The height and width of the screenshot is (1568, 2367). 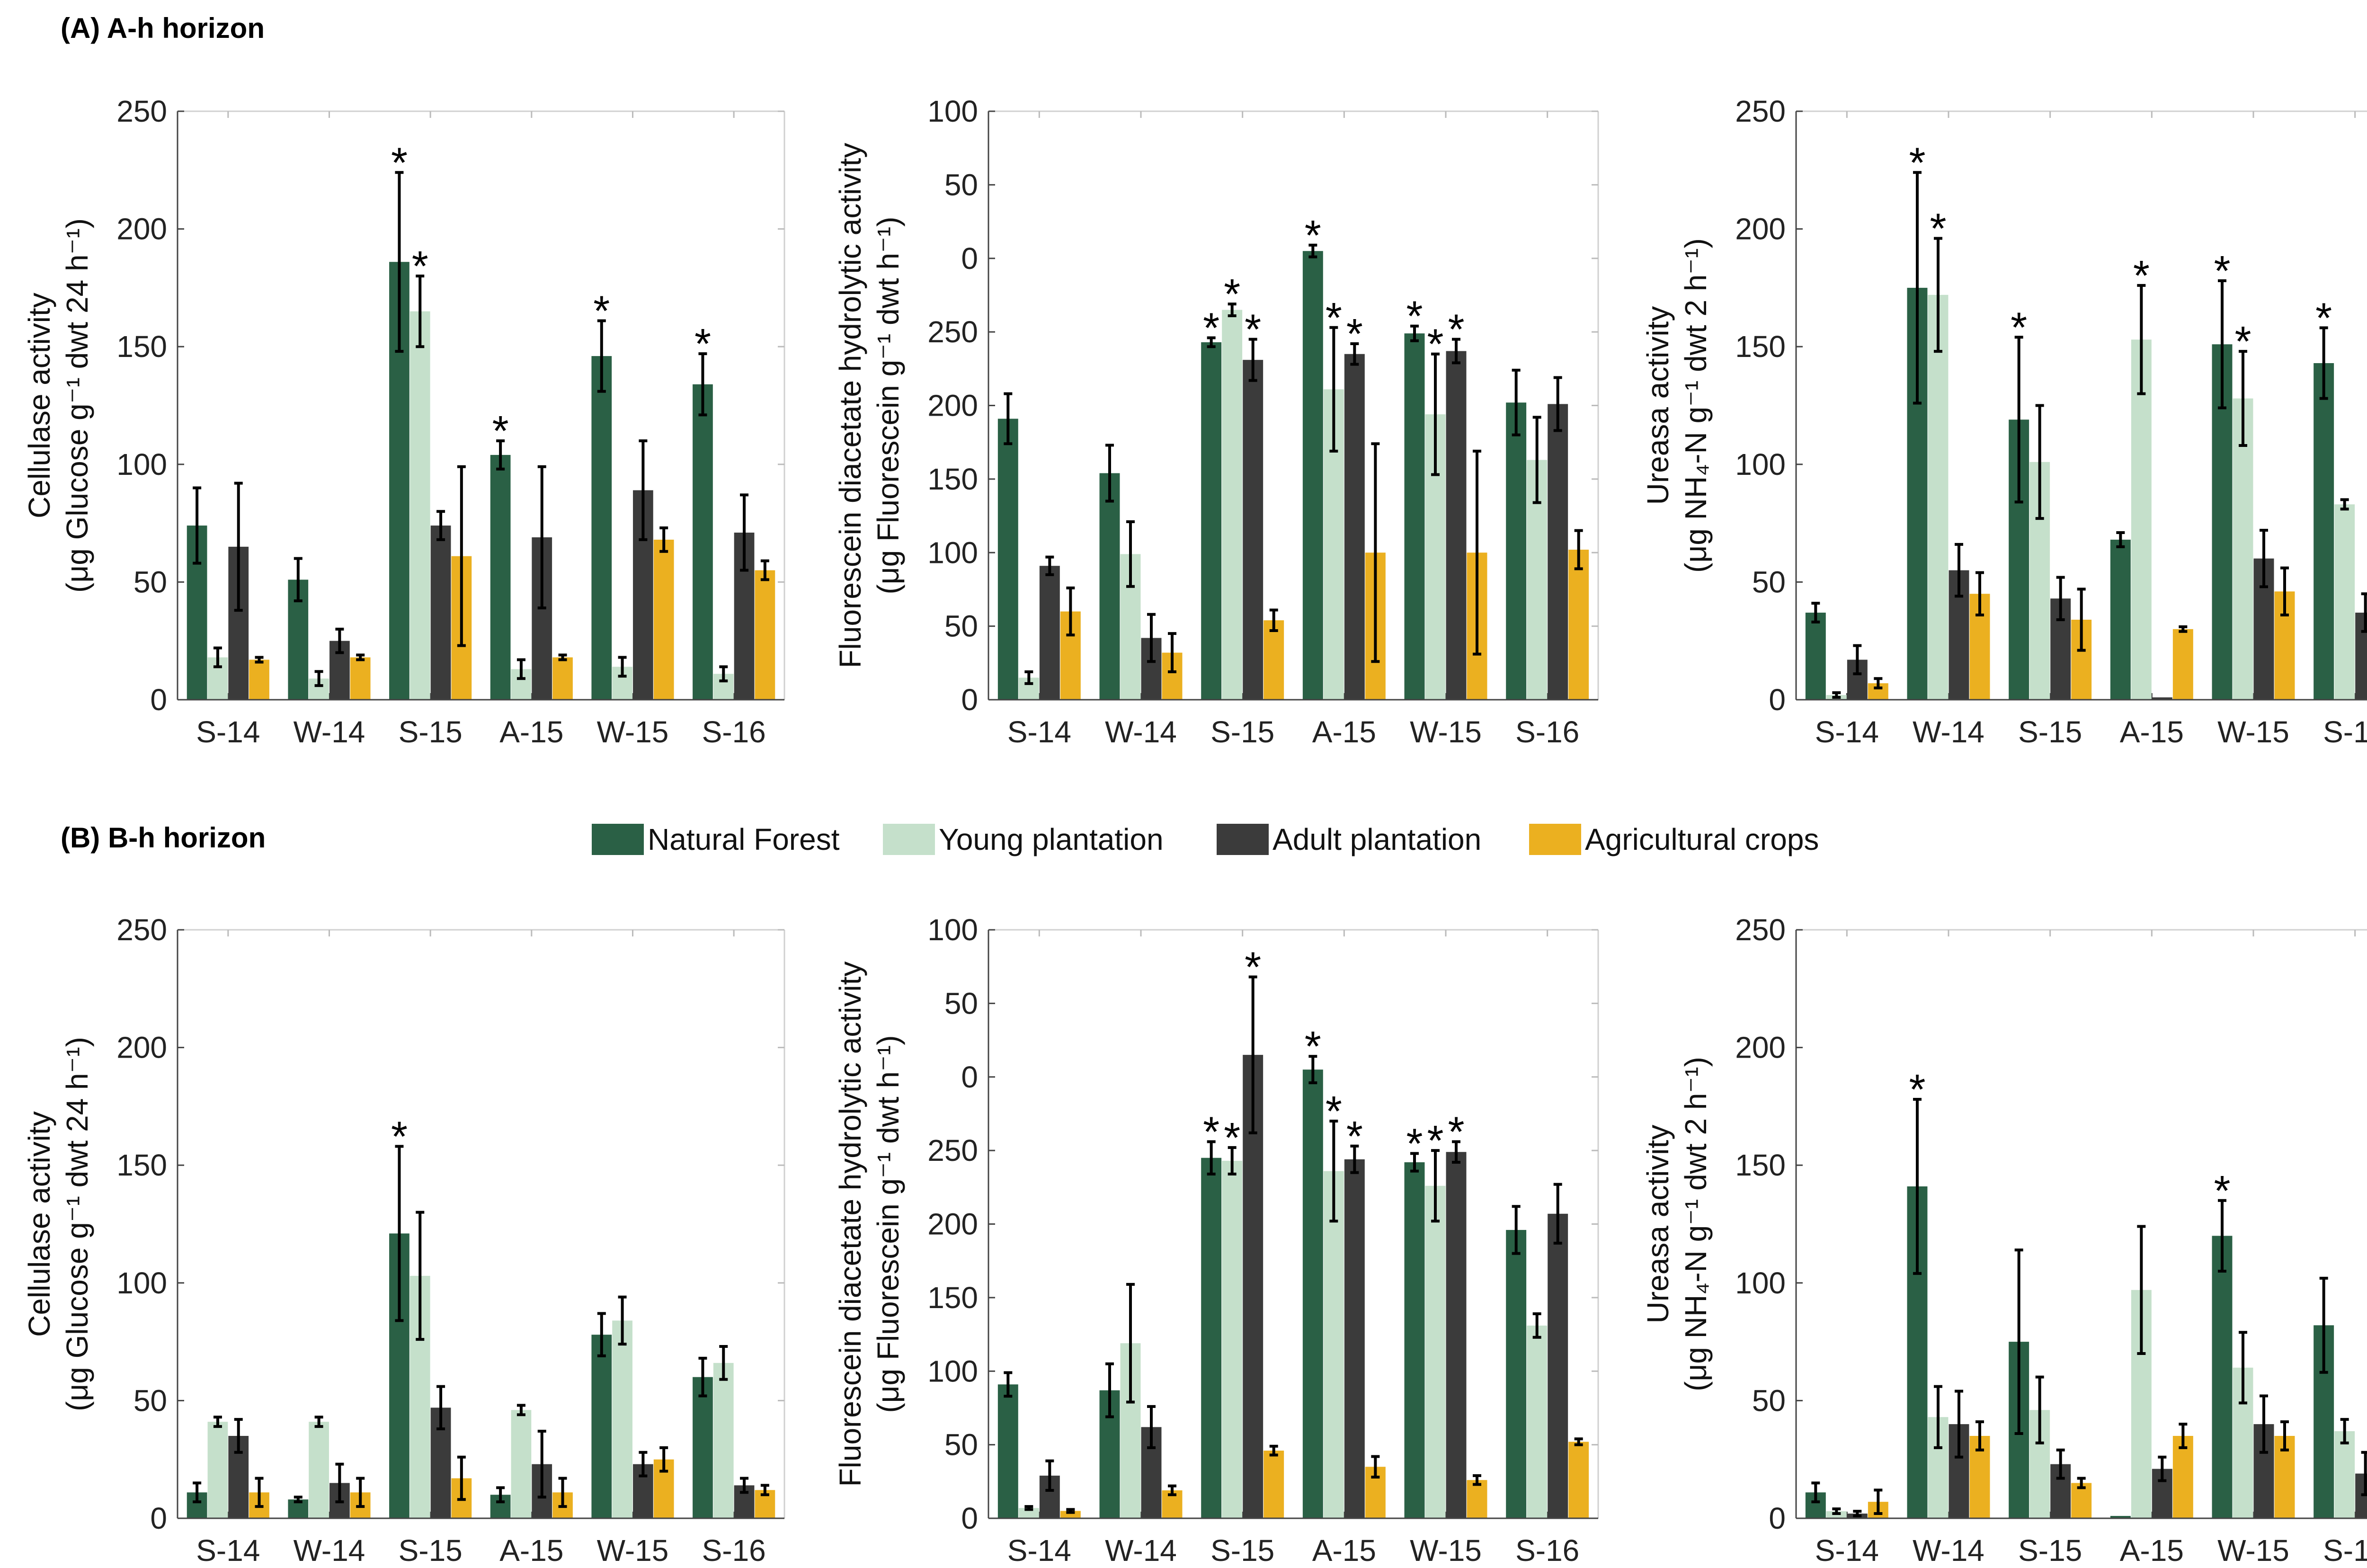 What do you see at coordinates (1702, 839) in the screenshot?
I see `legend-label: Agricultural crops` at bounding box center [1702, 839].